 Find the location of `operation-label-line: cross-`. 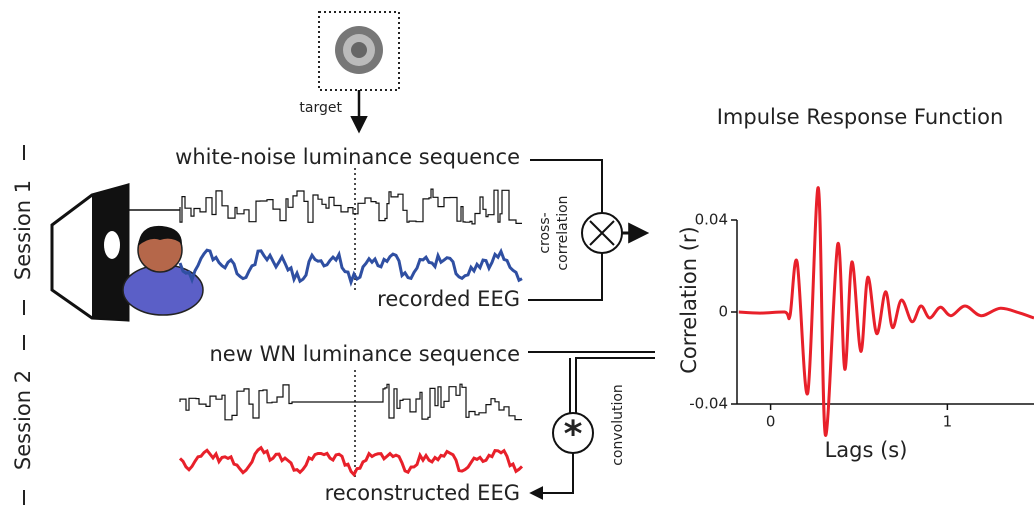

operation-label-line: cross- is located at coordinates (545, 232).